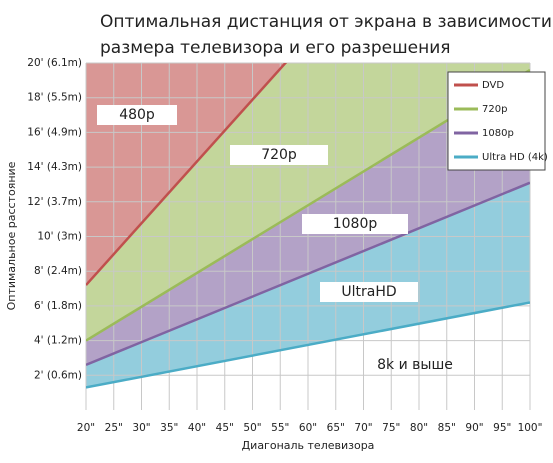 The width and height of the screenshot is (553, 463). I want to click on x-tick-label: 100", so click(530, 428).